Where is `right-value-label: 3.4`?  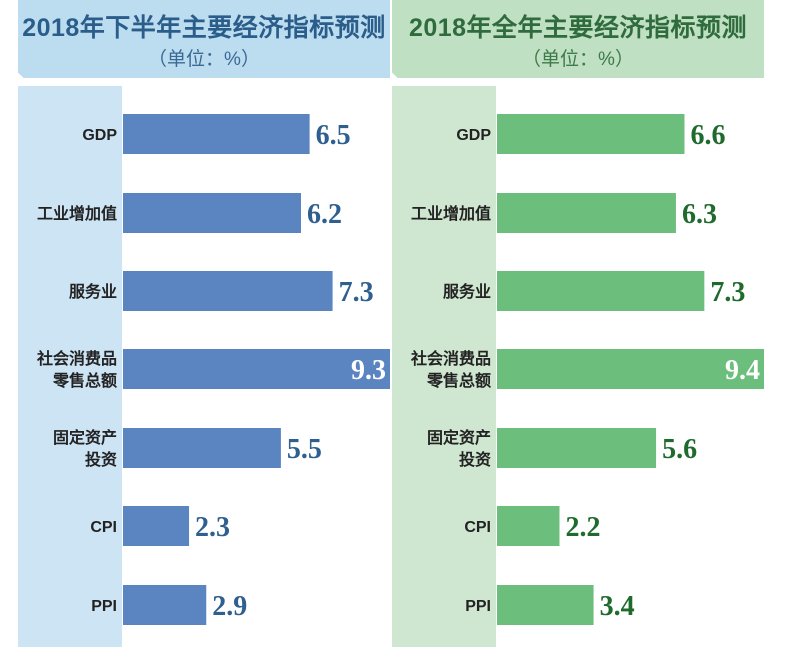
right-value-label: 3.4 is located at coordinates (617, 606).